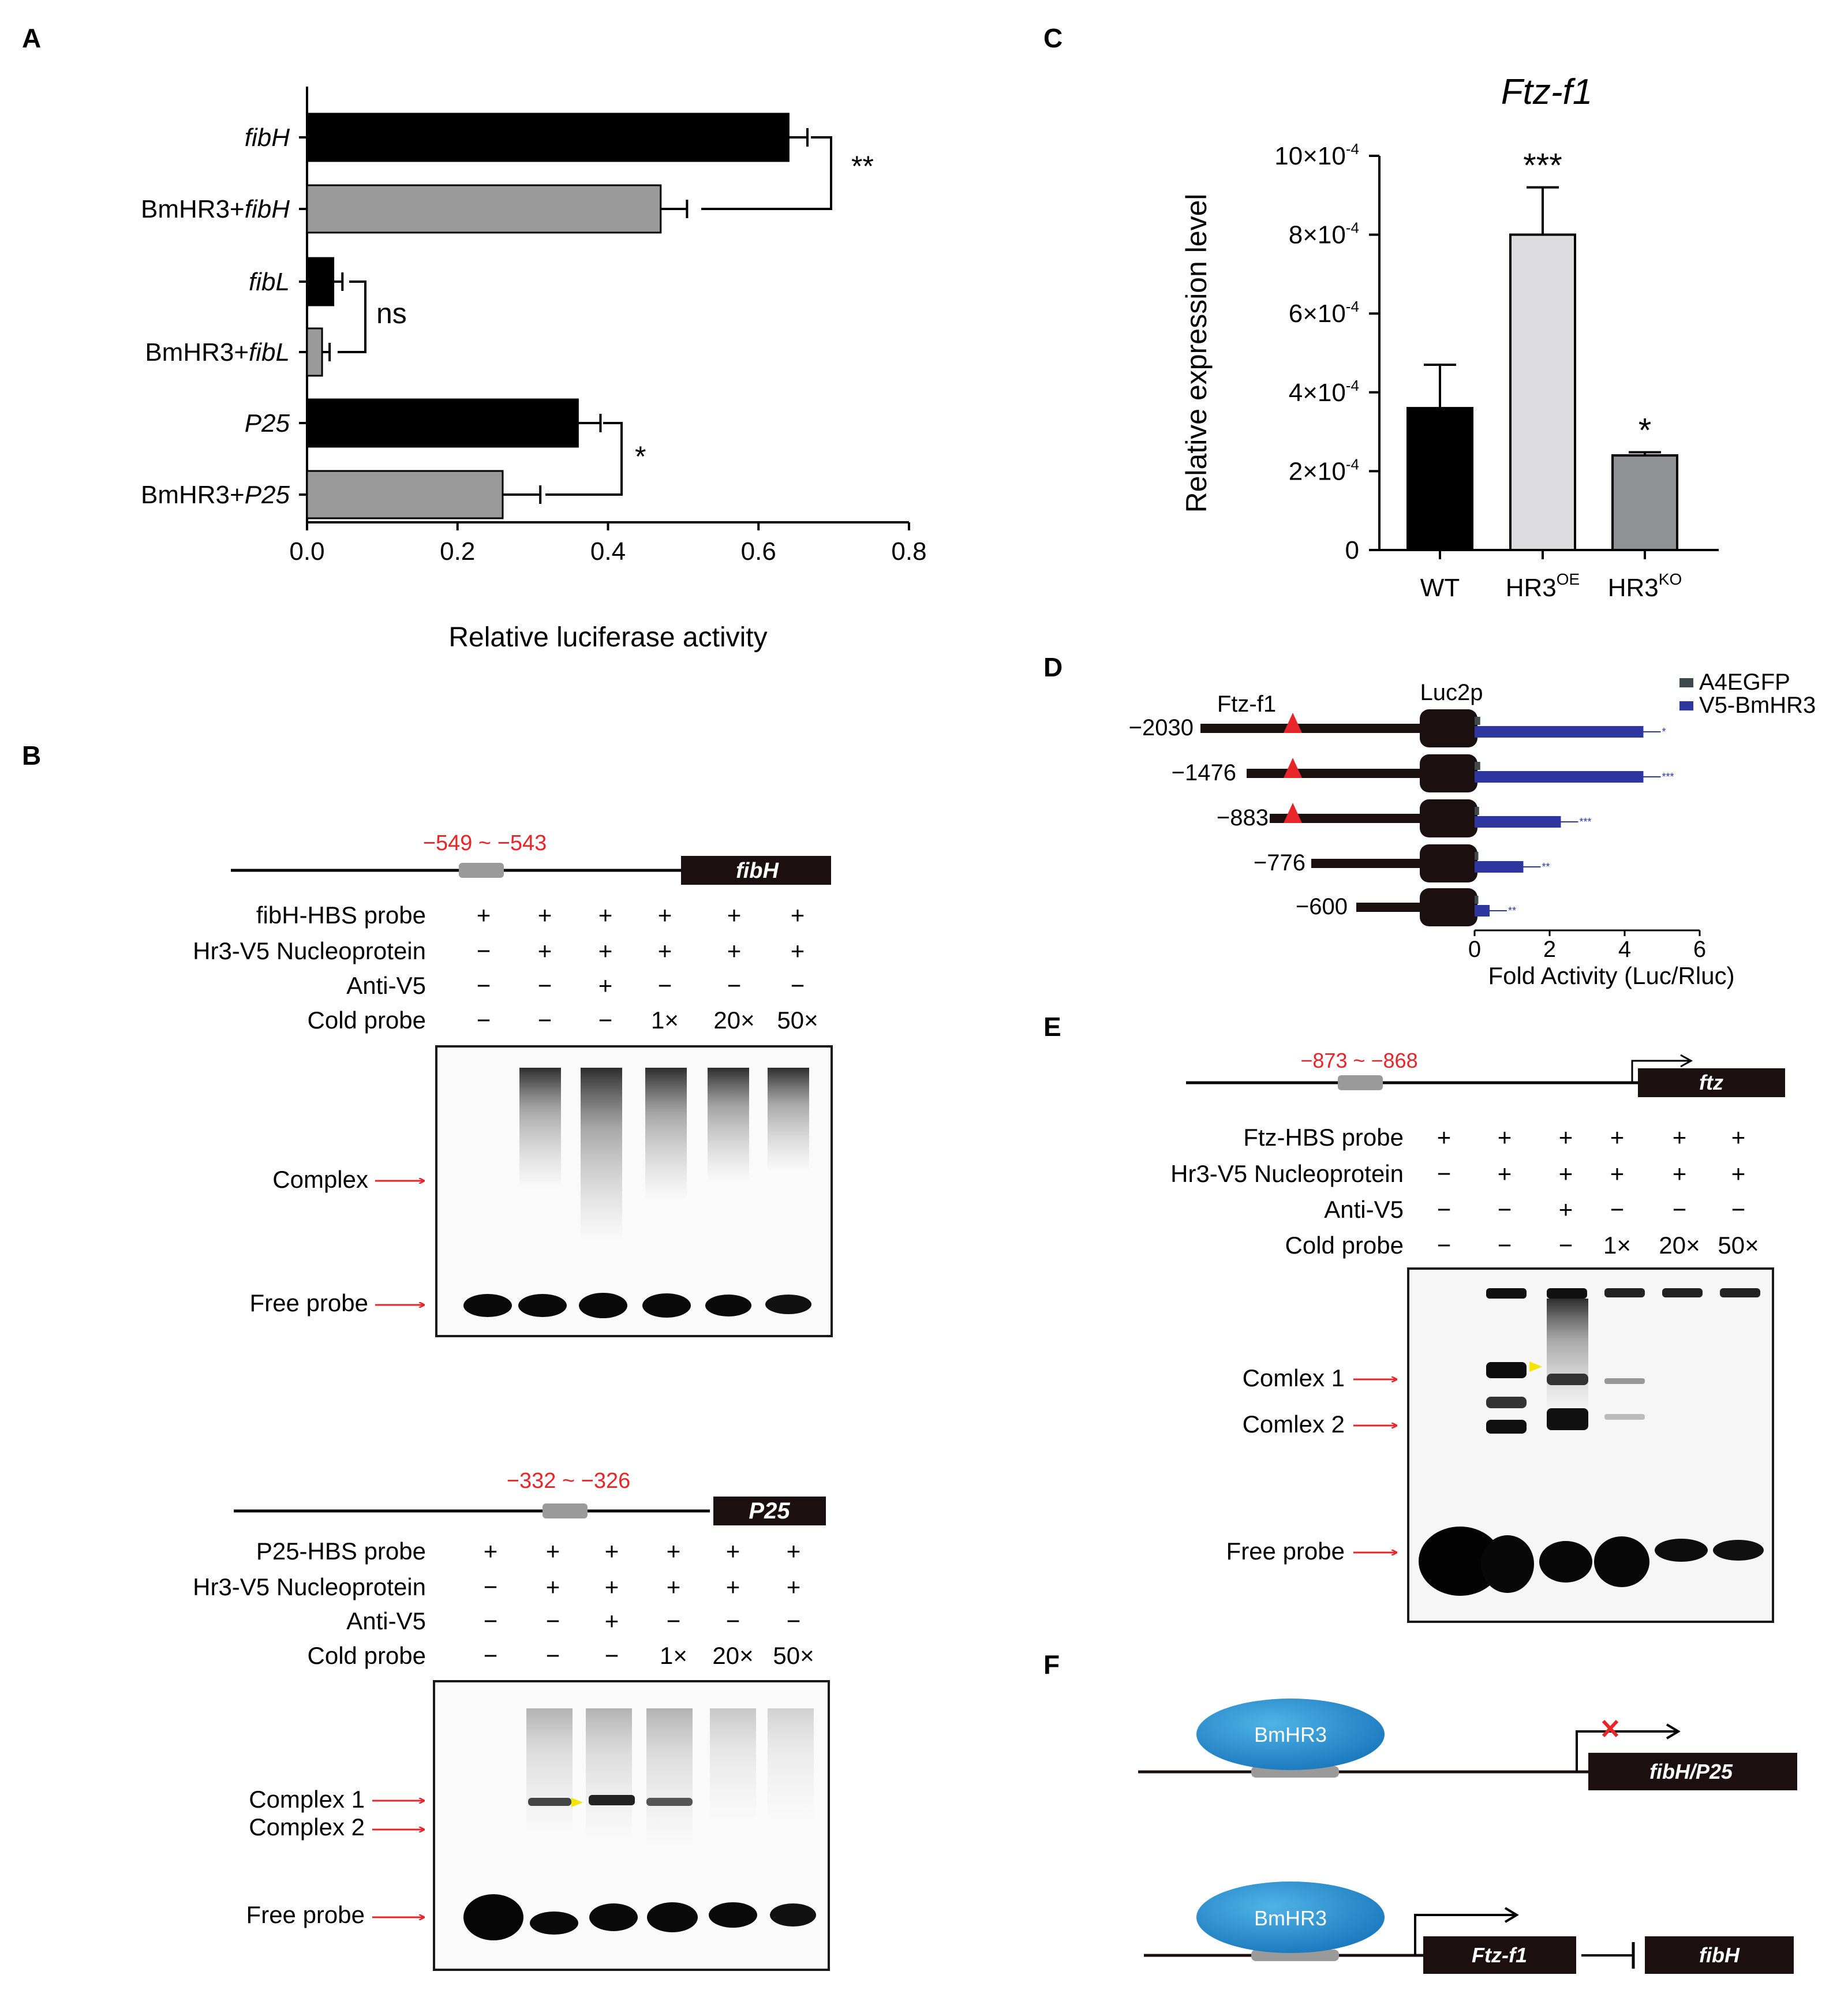  What do you see at coordinates (1673, 1731) in the screenshot?
I see `tss-arrowhead` at bounding box center [1673, 1731].